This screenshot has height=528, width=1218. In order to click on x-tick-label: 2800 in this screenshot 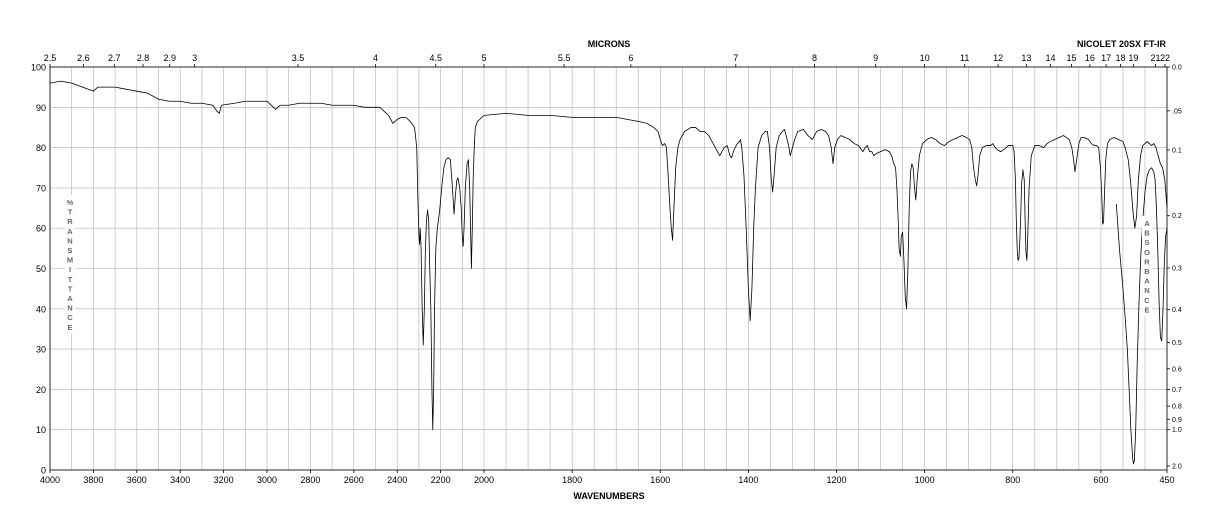, I will do `click(310, 480)`.